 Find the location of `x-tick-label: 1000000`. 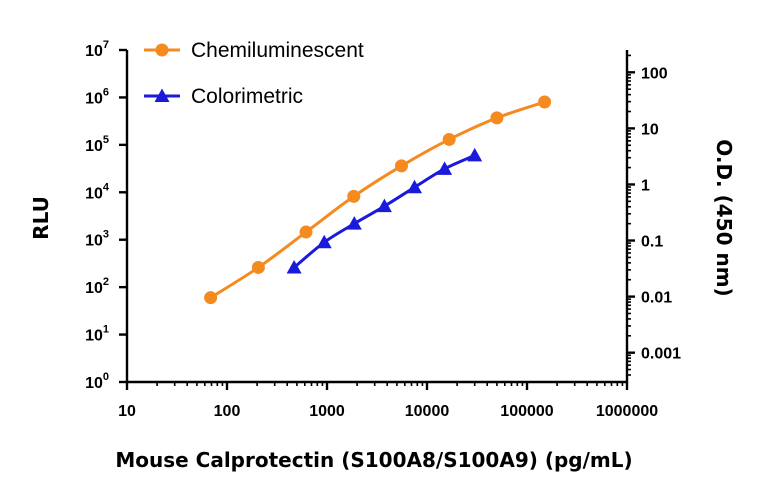

x-tick-label: 1000000 is located at coordinates (627, 411).